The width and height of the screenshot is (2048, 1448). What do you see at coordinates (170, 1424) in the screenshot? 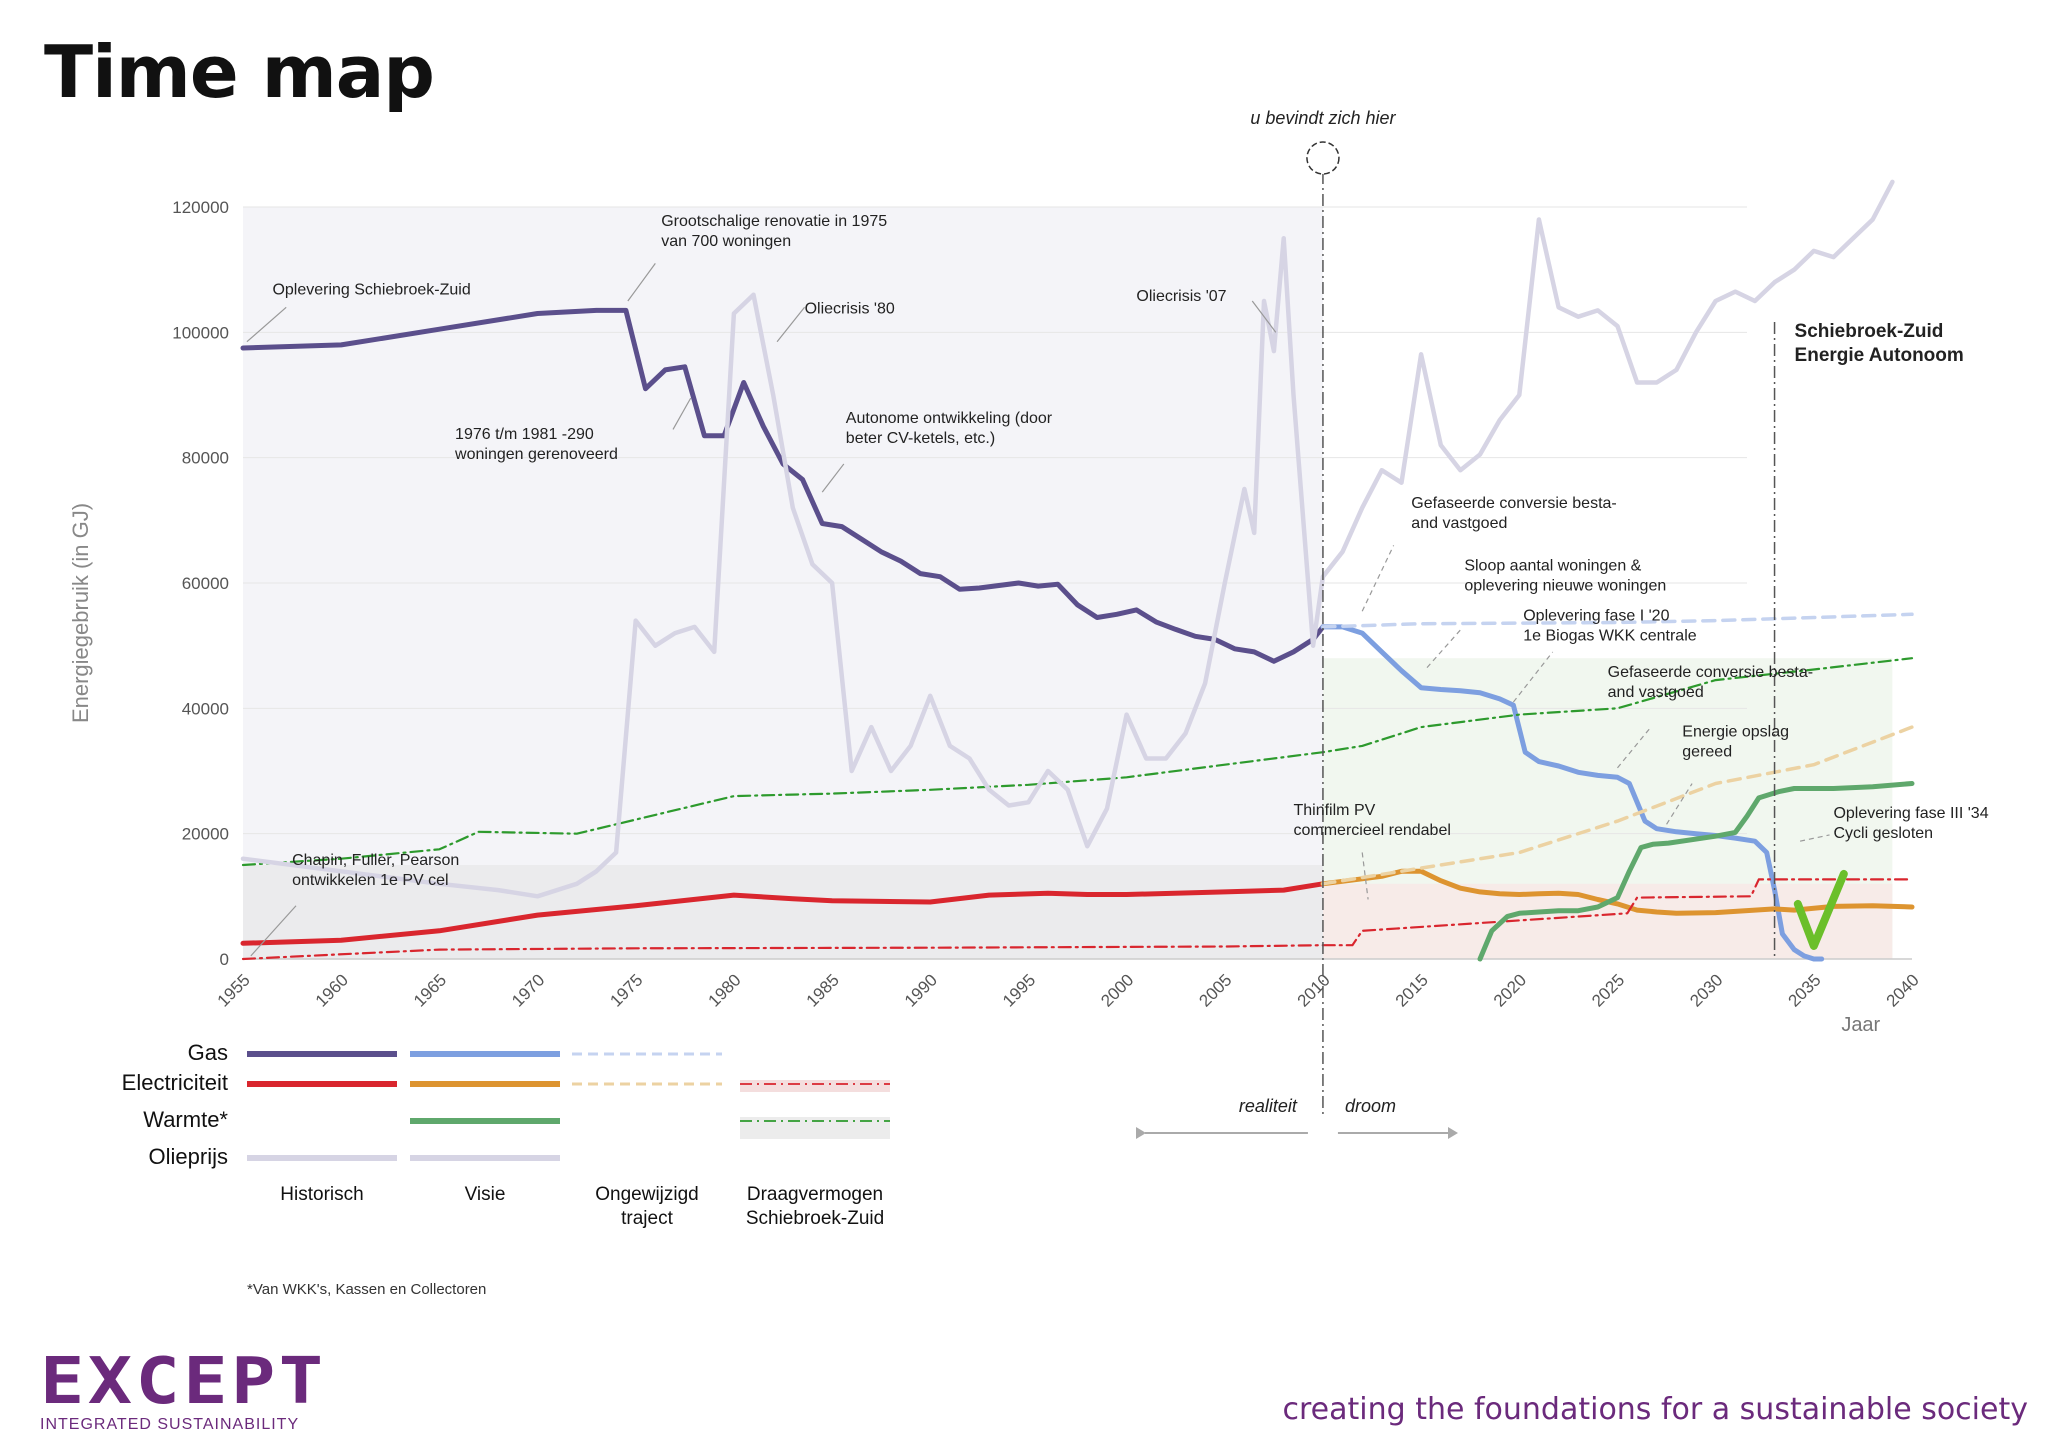
I see `logo-subtitle: INTEGRATED SUSTAINABILITY` at bounding box center [170, 1424].